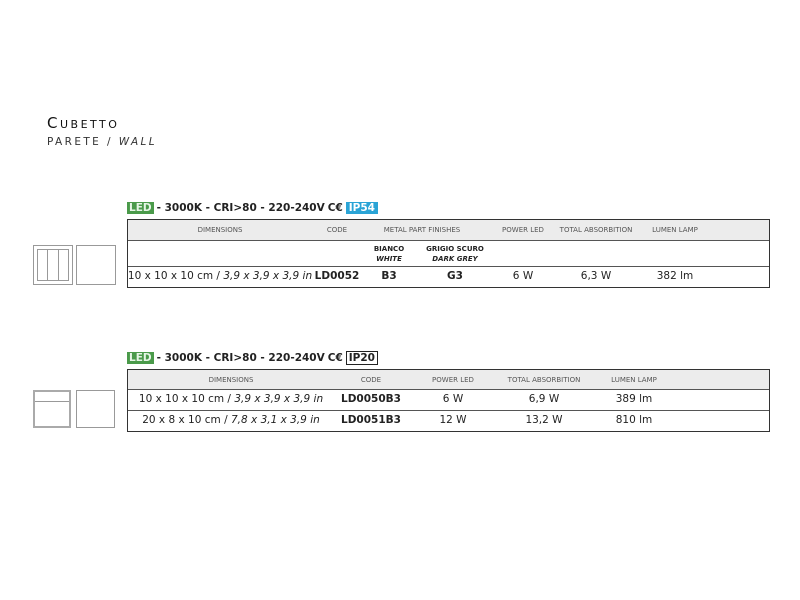 This screenshot has width=800, height=600. What do you see at coordinates (544, 420) in the screenshot?
I see `absorption-cell: 13,2 W` at bounding box center [544, 420].